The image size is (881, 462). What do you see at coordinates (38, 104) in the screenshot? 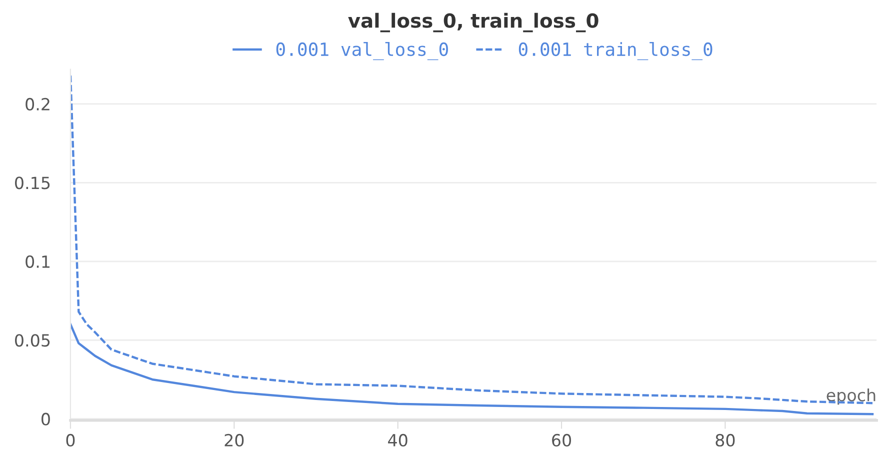
I see `y-tick-label: 0.2` at bounding box center [38, 104].